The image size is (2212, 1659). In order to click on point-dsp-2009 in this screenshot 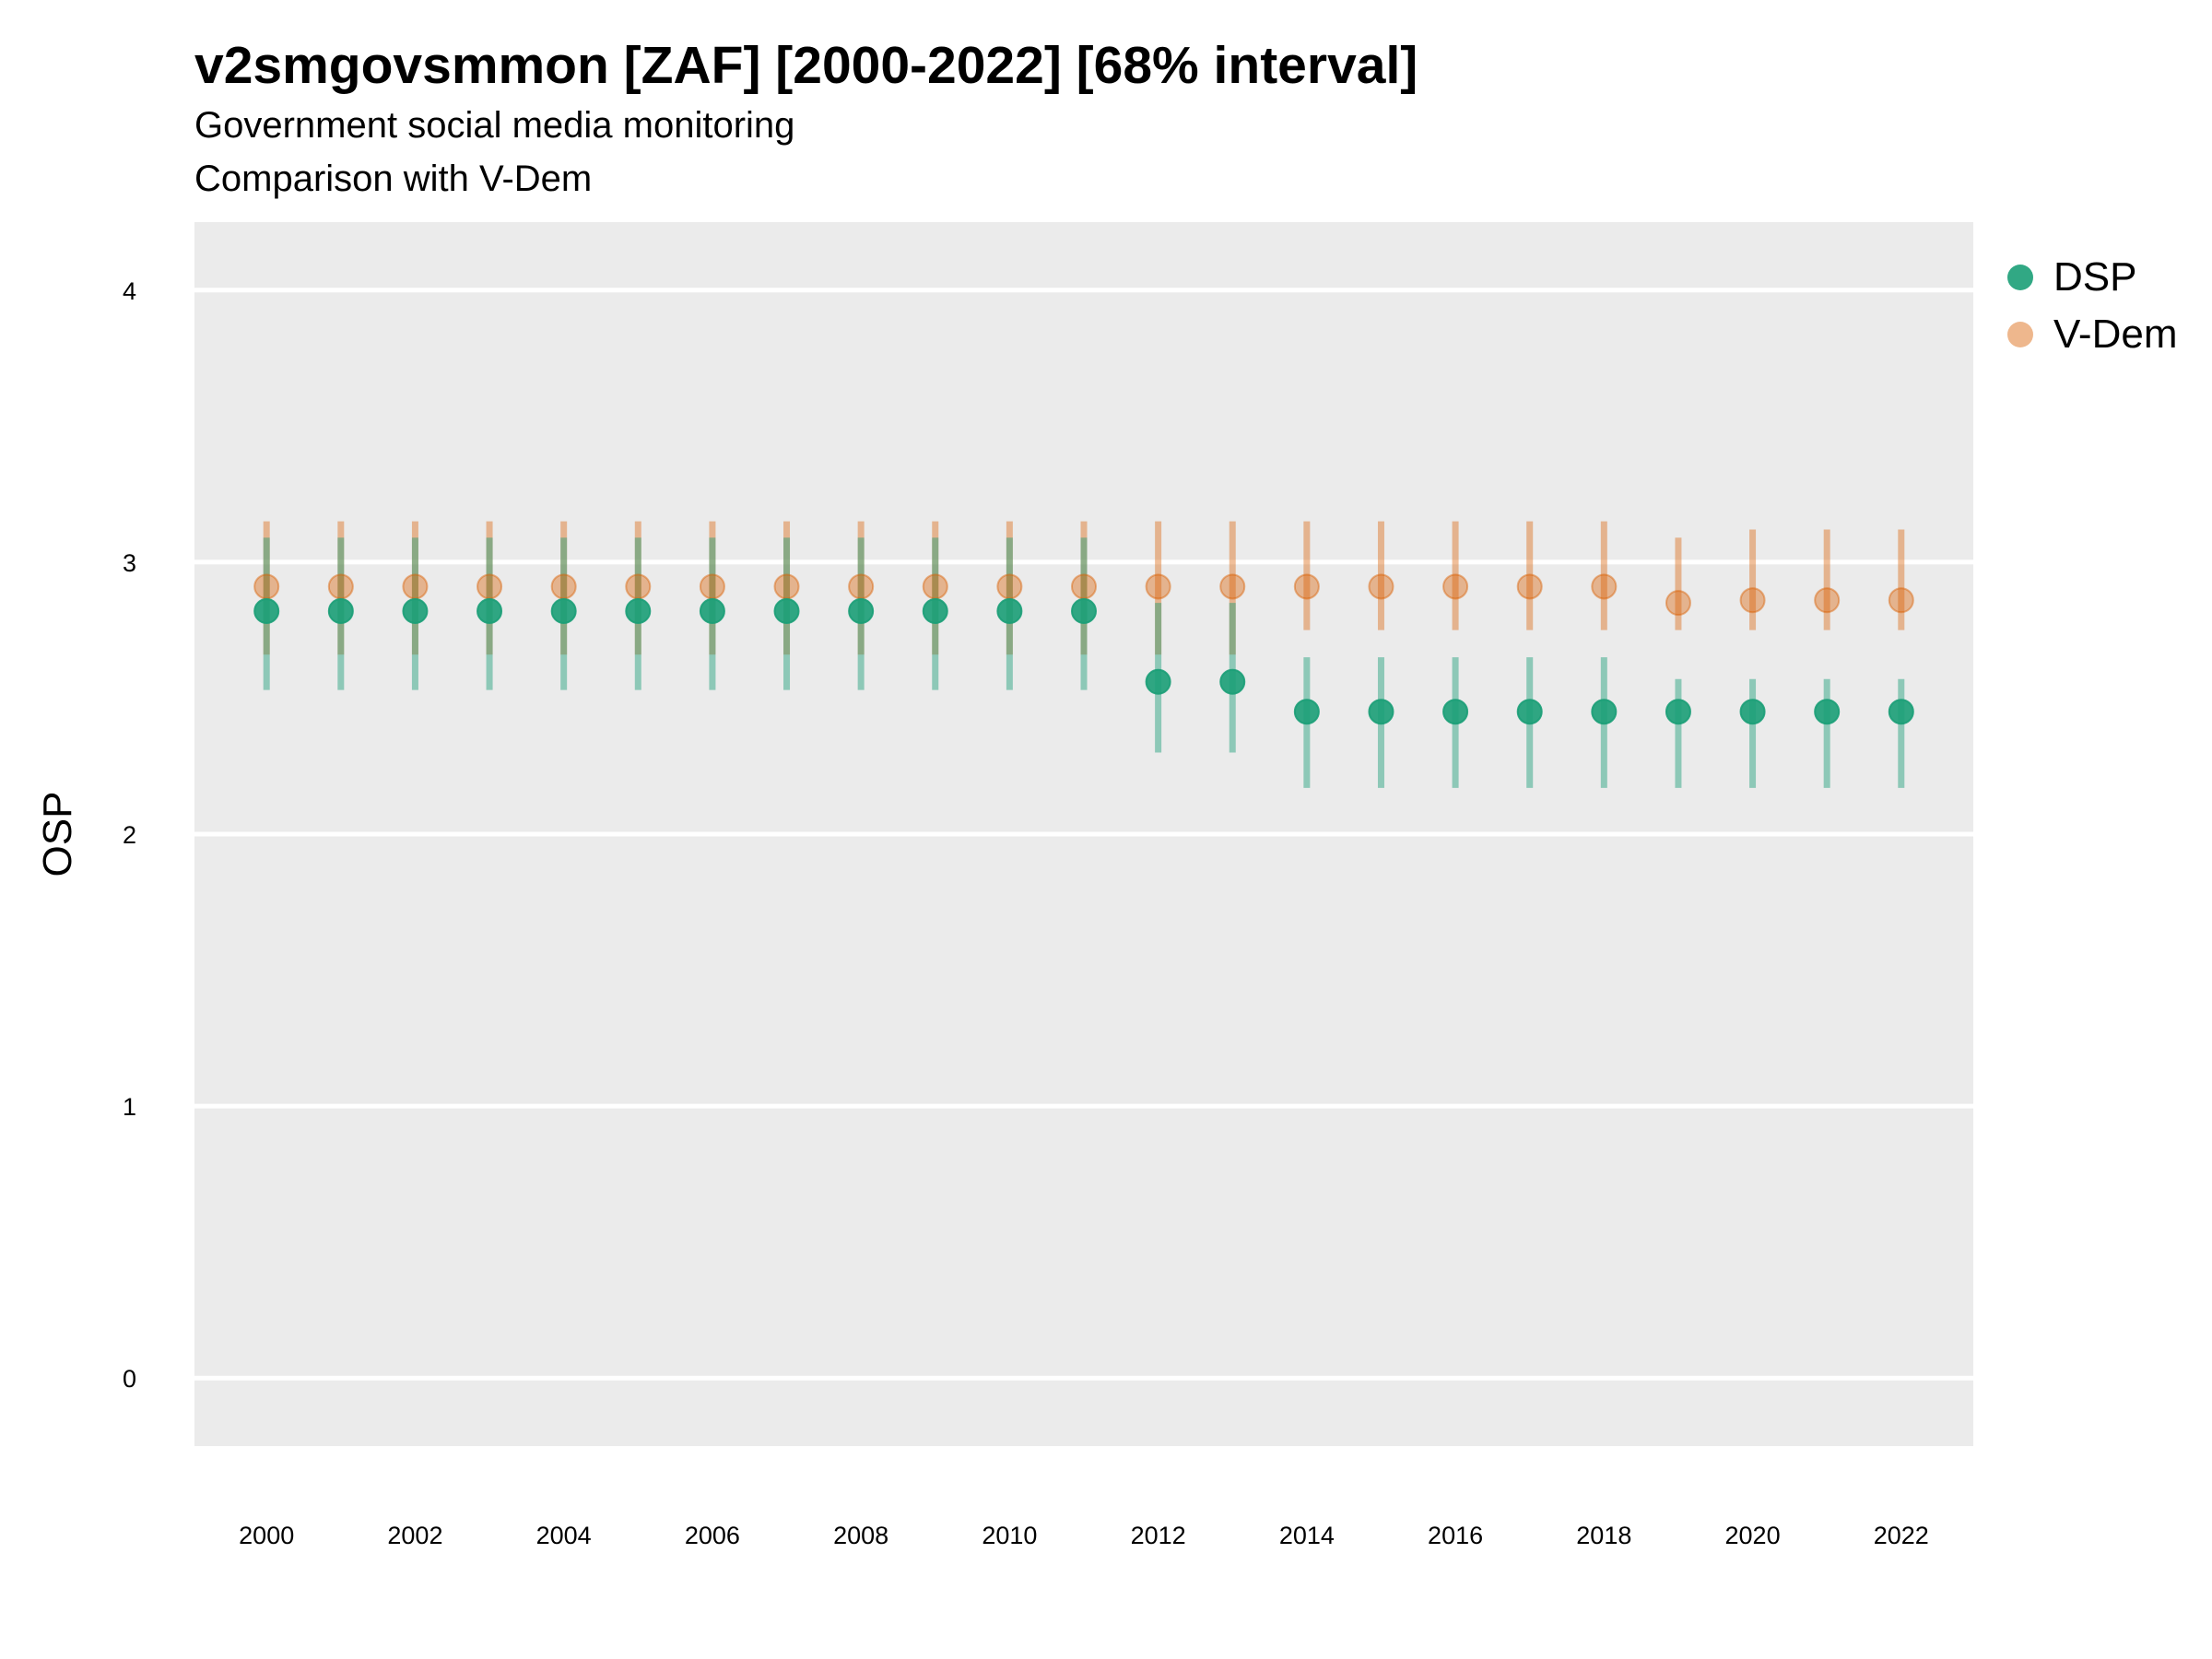, I will do `click(935, 611)`.